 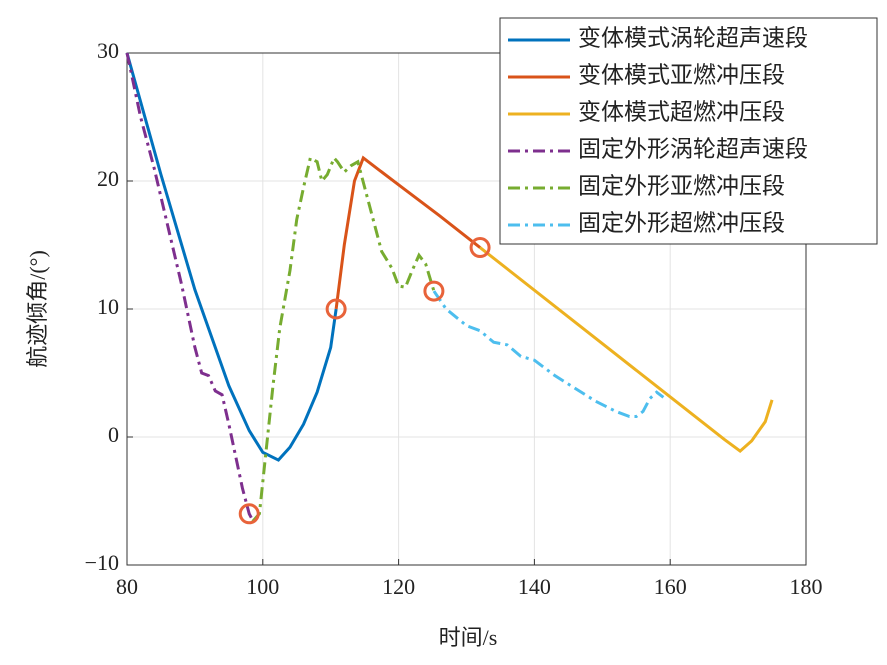 What do you see at coordinates (670, 586) in the screenshot?
I see `x-tick-label: 160` at bounding box center [670, 586].